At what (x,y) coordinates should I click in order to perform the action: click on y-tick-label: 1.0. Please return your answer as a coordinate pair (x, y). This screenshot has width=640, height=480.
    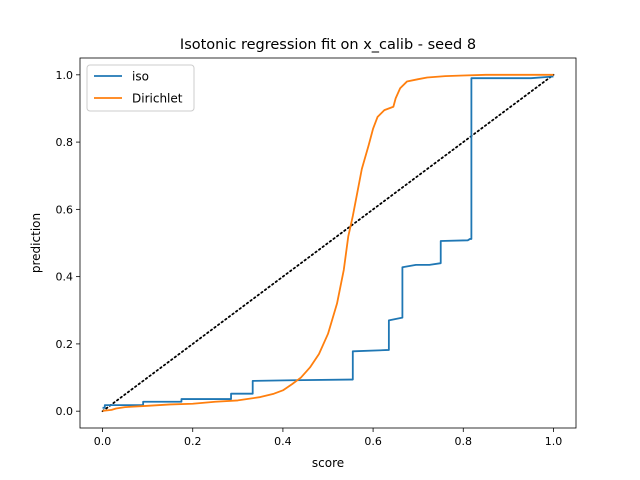
    Looking at the image, I should click on (65, 75).